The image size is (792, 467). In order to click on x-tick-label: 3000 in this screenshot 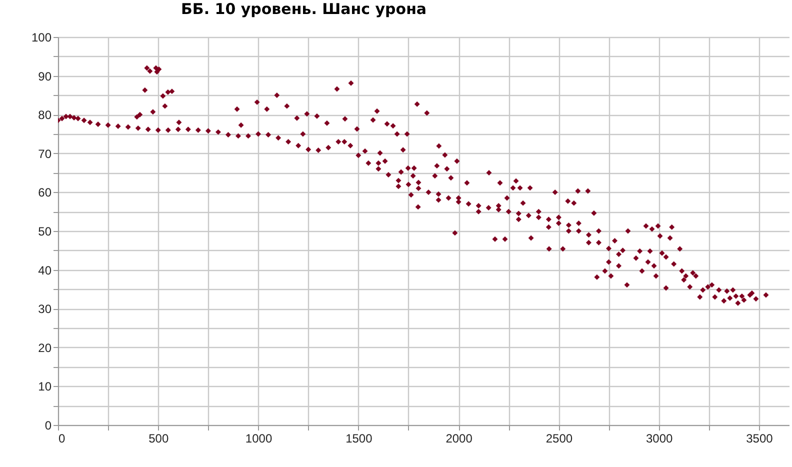, I will do `click(659, 439)`.